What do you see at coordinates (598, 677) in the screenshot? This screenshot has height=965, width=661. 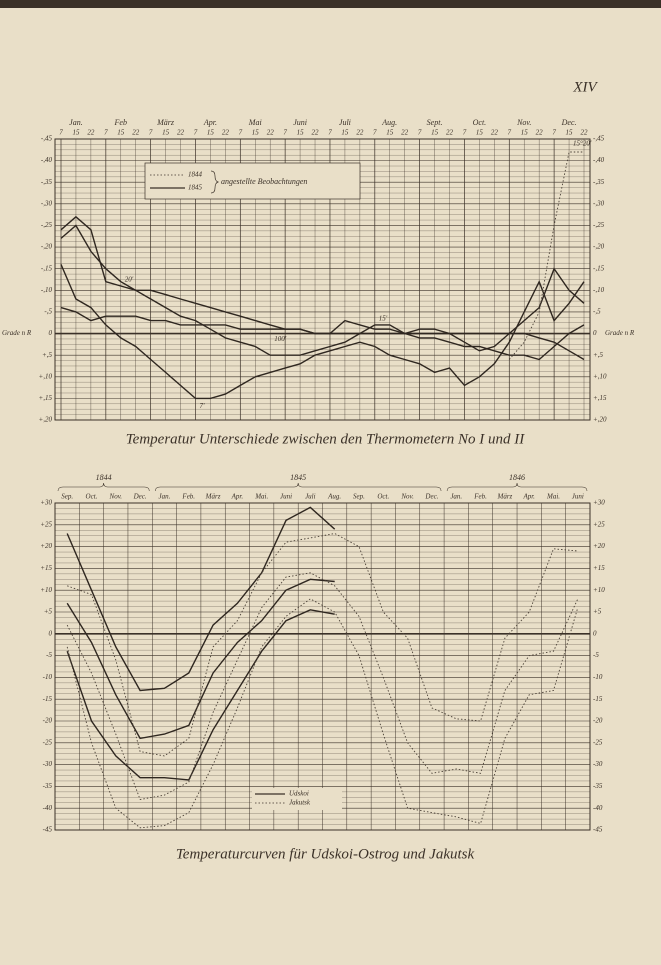 I see `y-tick-label: -10` at bounding box center [598, 677].